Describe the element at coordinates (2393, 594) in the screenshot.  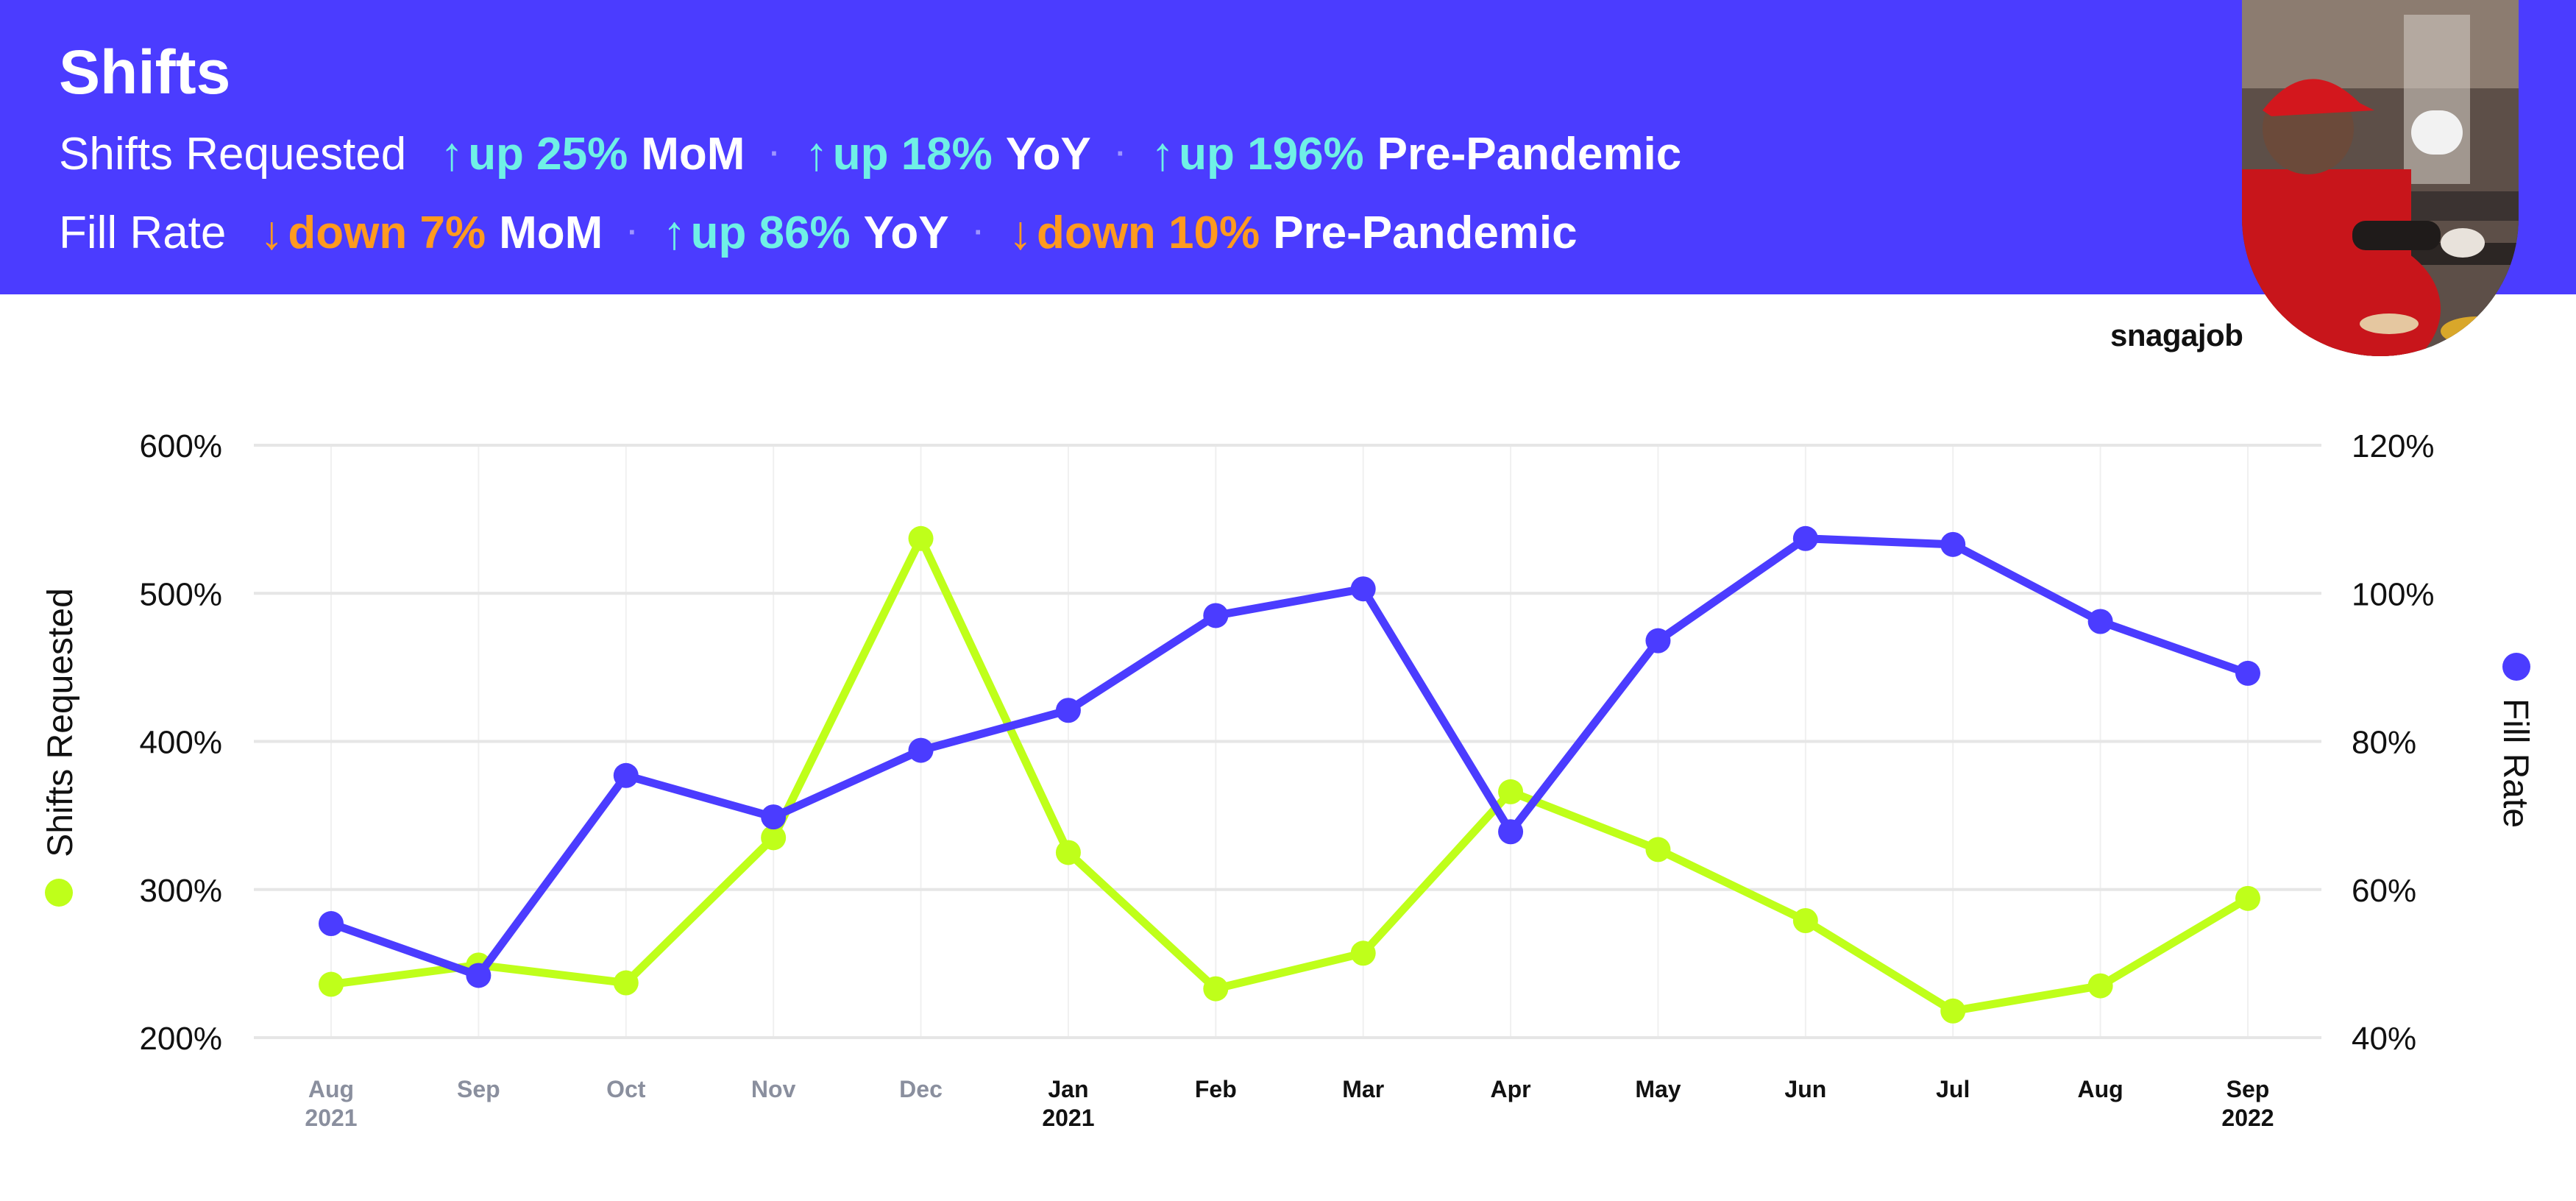
I see `y-right-tick-label: 100%` at that location.